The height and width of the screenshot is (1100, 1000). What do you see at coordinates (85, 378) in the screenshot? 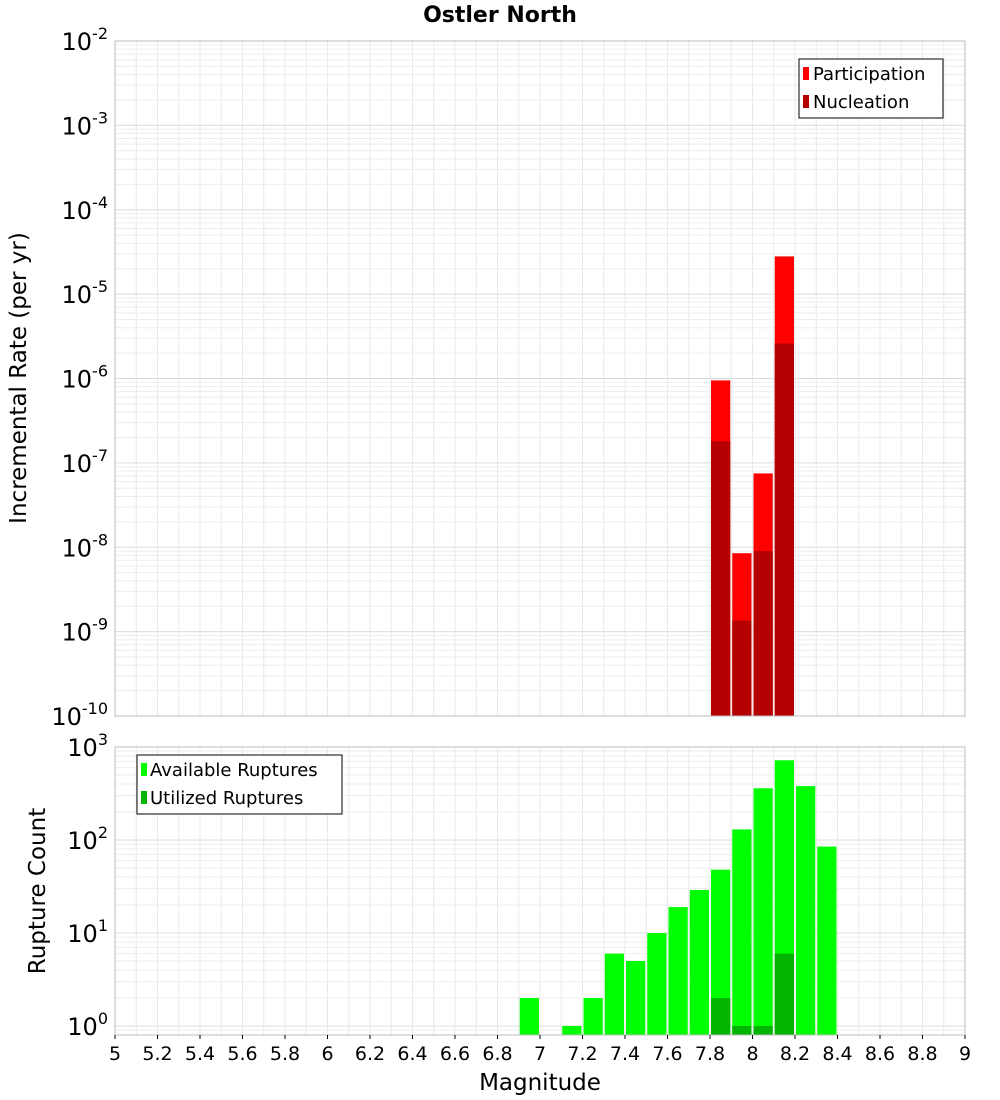
I see `rate-y-tick-label: 10⁻⁶` at bounding box center [85, 378].